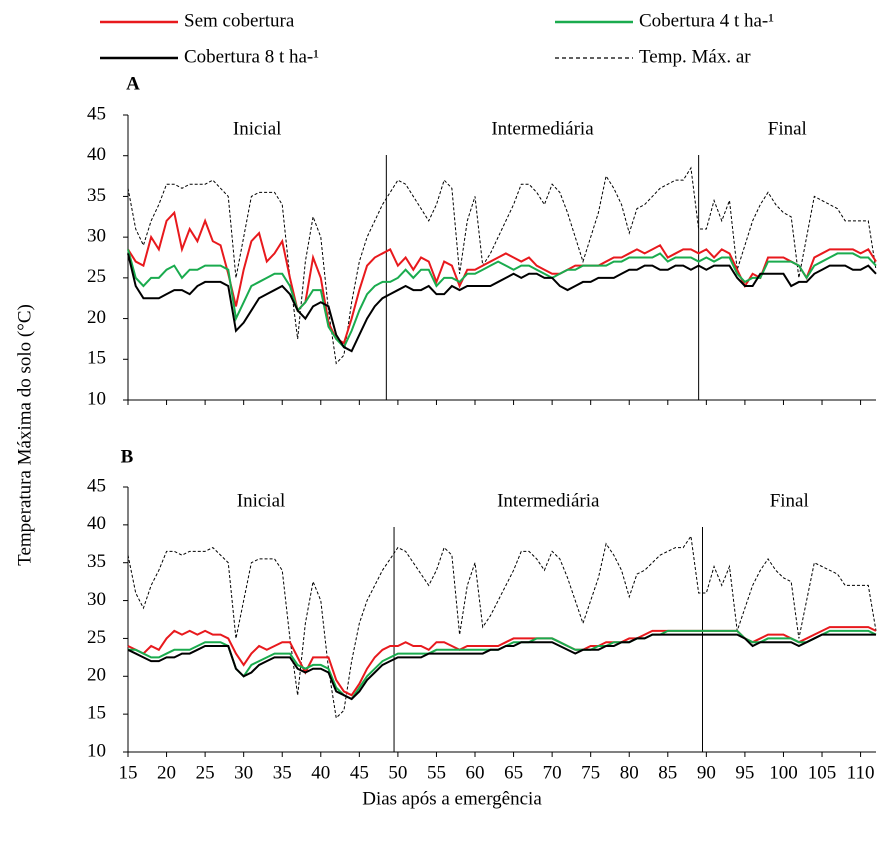 The image size is (882, 843). What do you see at coordinates (128, 772) in the screenshot?
I see `x-tick-label: 15` at bounding box center [128, 772].